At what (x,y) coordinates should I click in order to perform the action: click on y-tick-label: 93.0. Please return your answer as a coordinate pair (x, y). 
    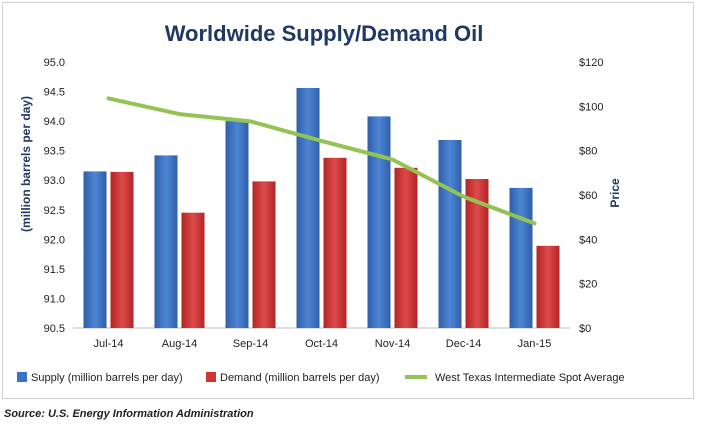
    Looking at the image, I should click on (54, 181).